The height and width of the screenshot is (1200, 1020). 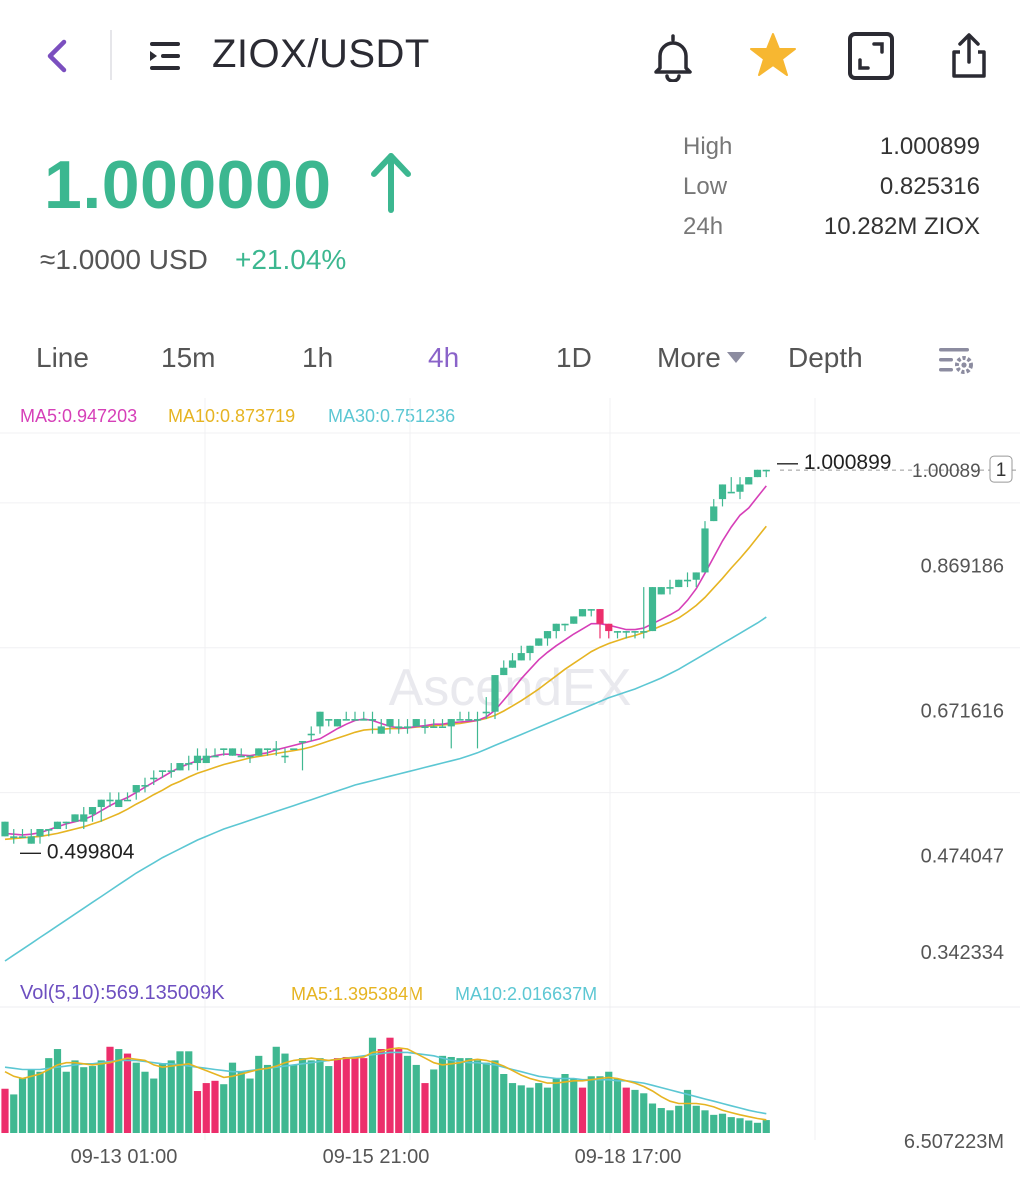 What do you see at coordinates (871, 56) in the screenshot?
I see `fullscreen-icon` at bounding box center [871, 56].